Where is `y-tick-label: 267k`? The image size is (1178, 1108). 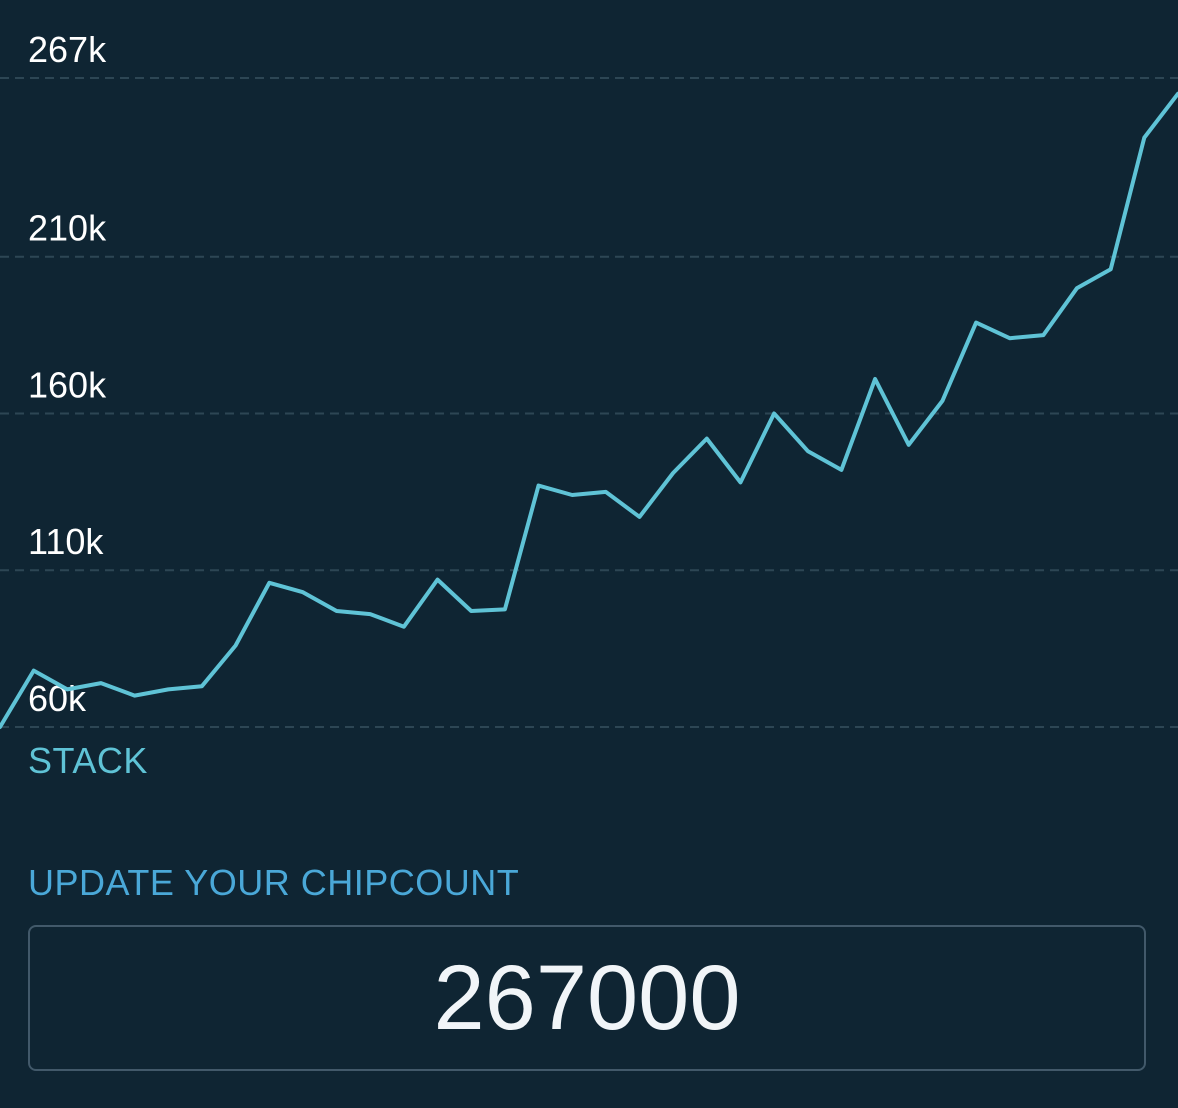 y-tick-label: 267k is located at coordinates (67, 49).